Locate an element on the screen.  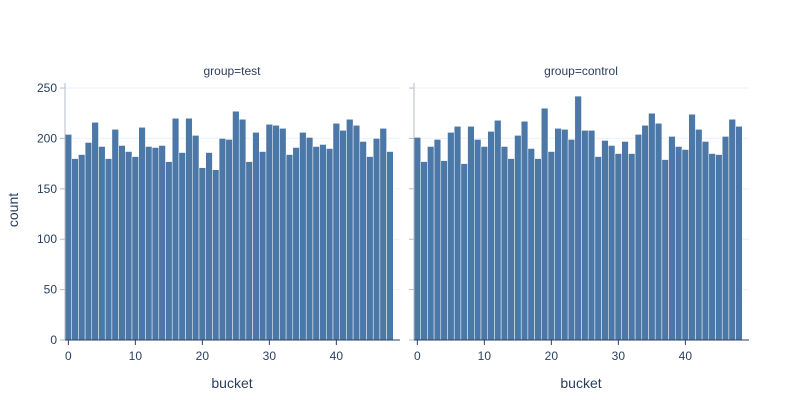
y-axis-title: count is located at coordinates (13, 210).